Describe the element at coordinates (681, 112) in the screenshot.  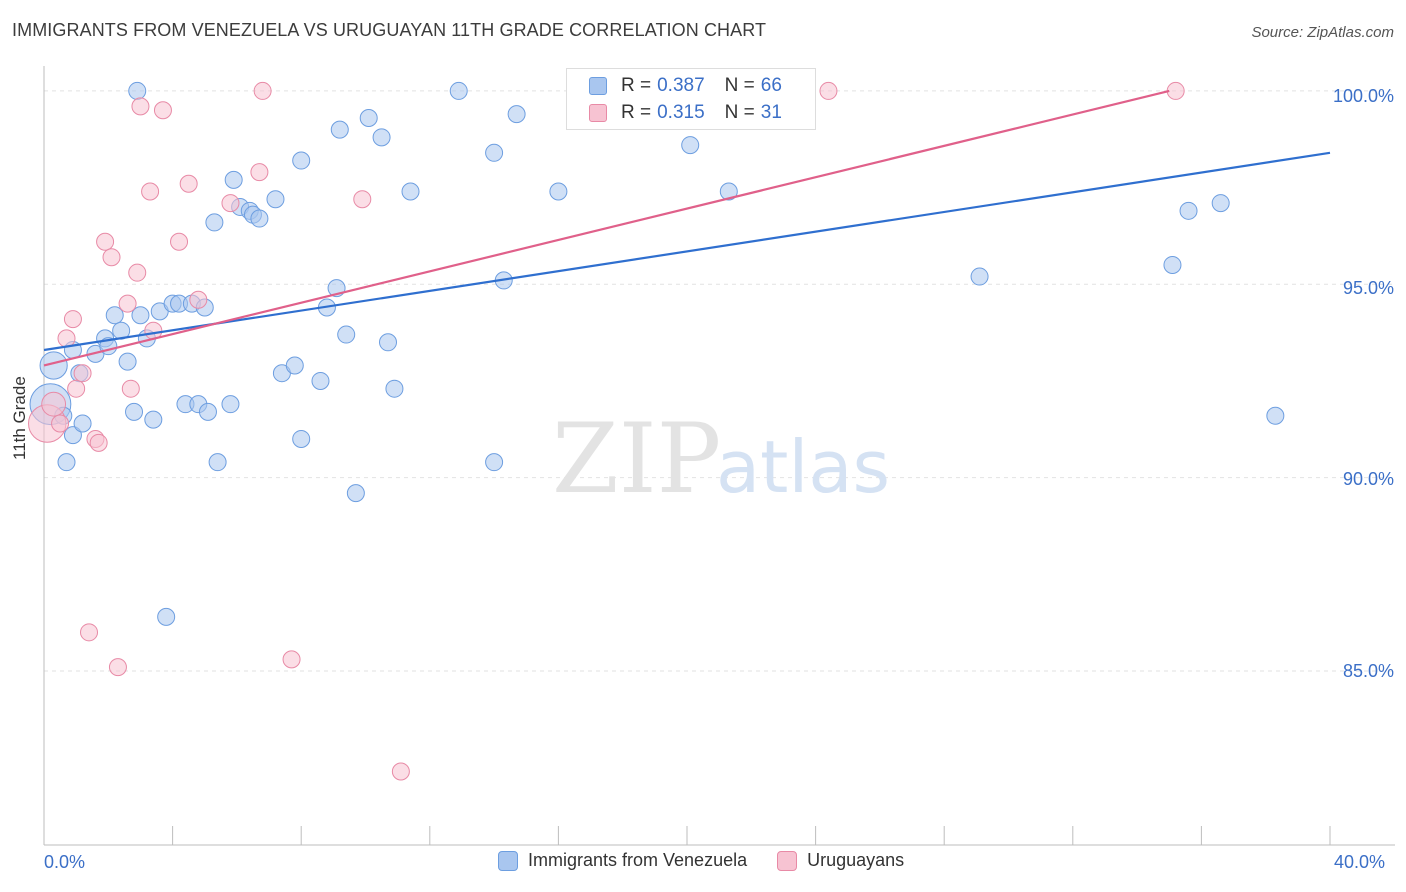
I see `r-value: 0.315` at that location.